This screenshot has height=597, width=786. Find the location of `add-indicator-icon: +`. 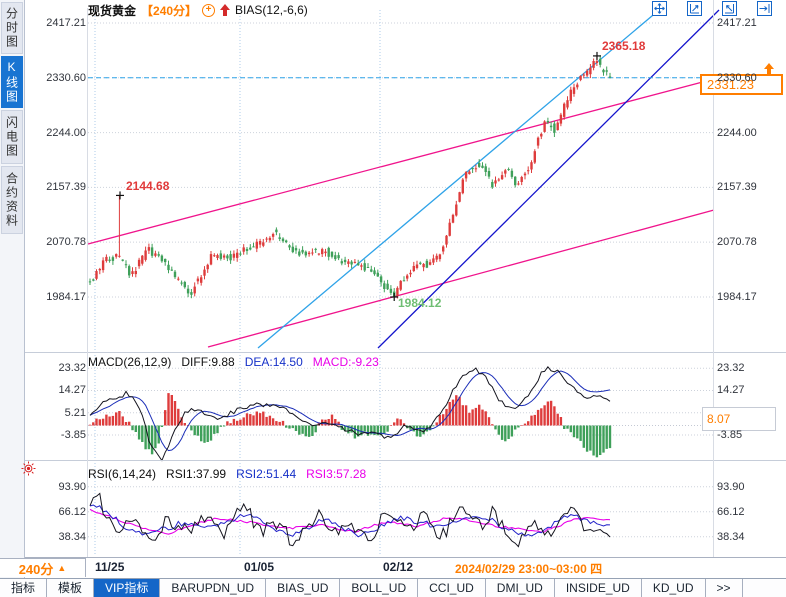

add-indicator-icon: + is located at coordinates (209, 10).